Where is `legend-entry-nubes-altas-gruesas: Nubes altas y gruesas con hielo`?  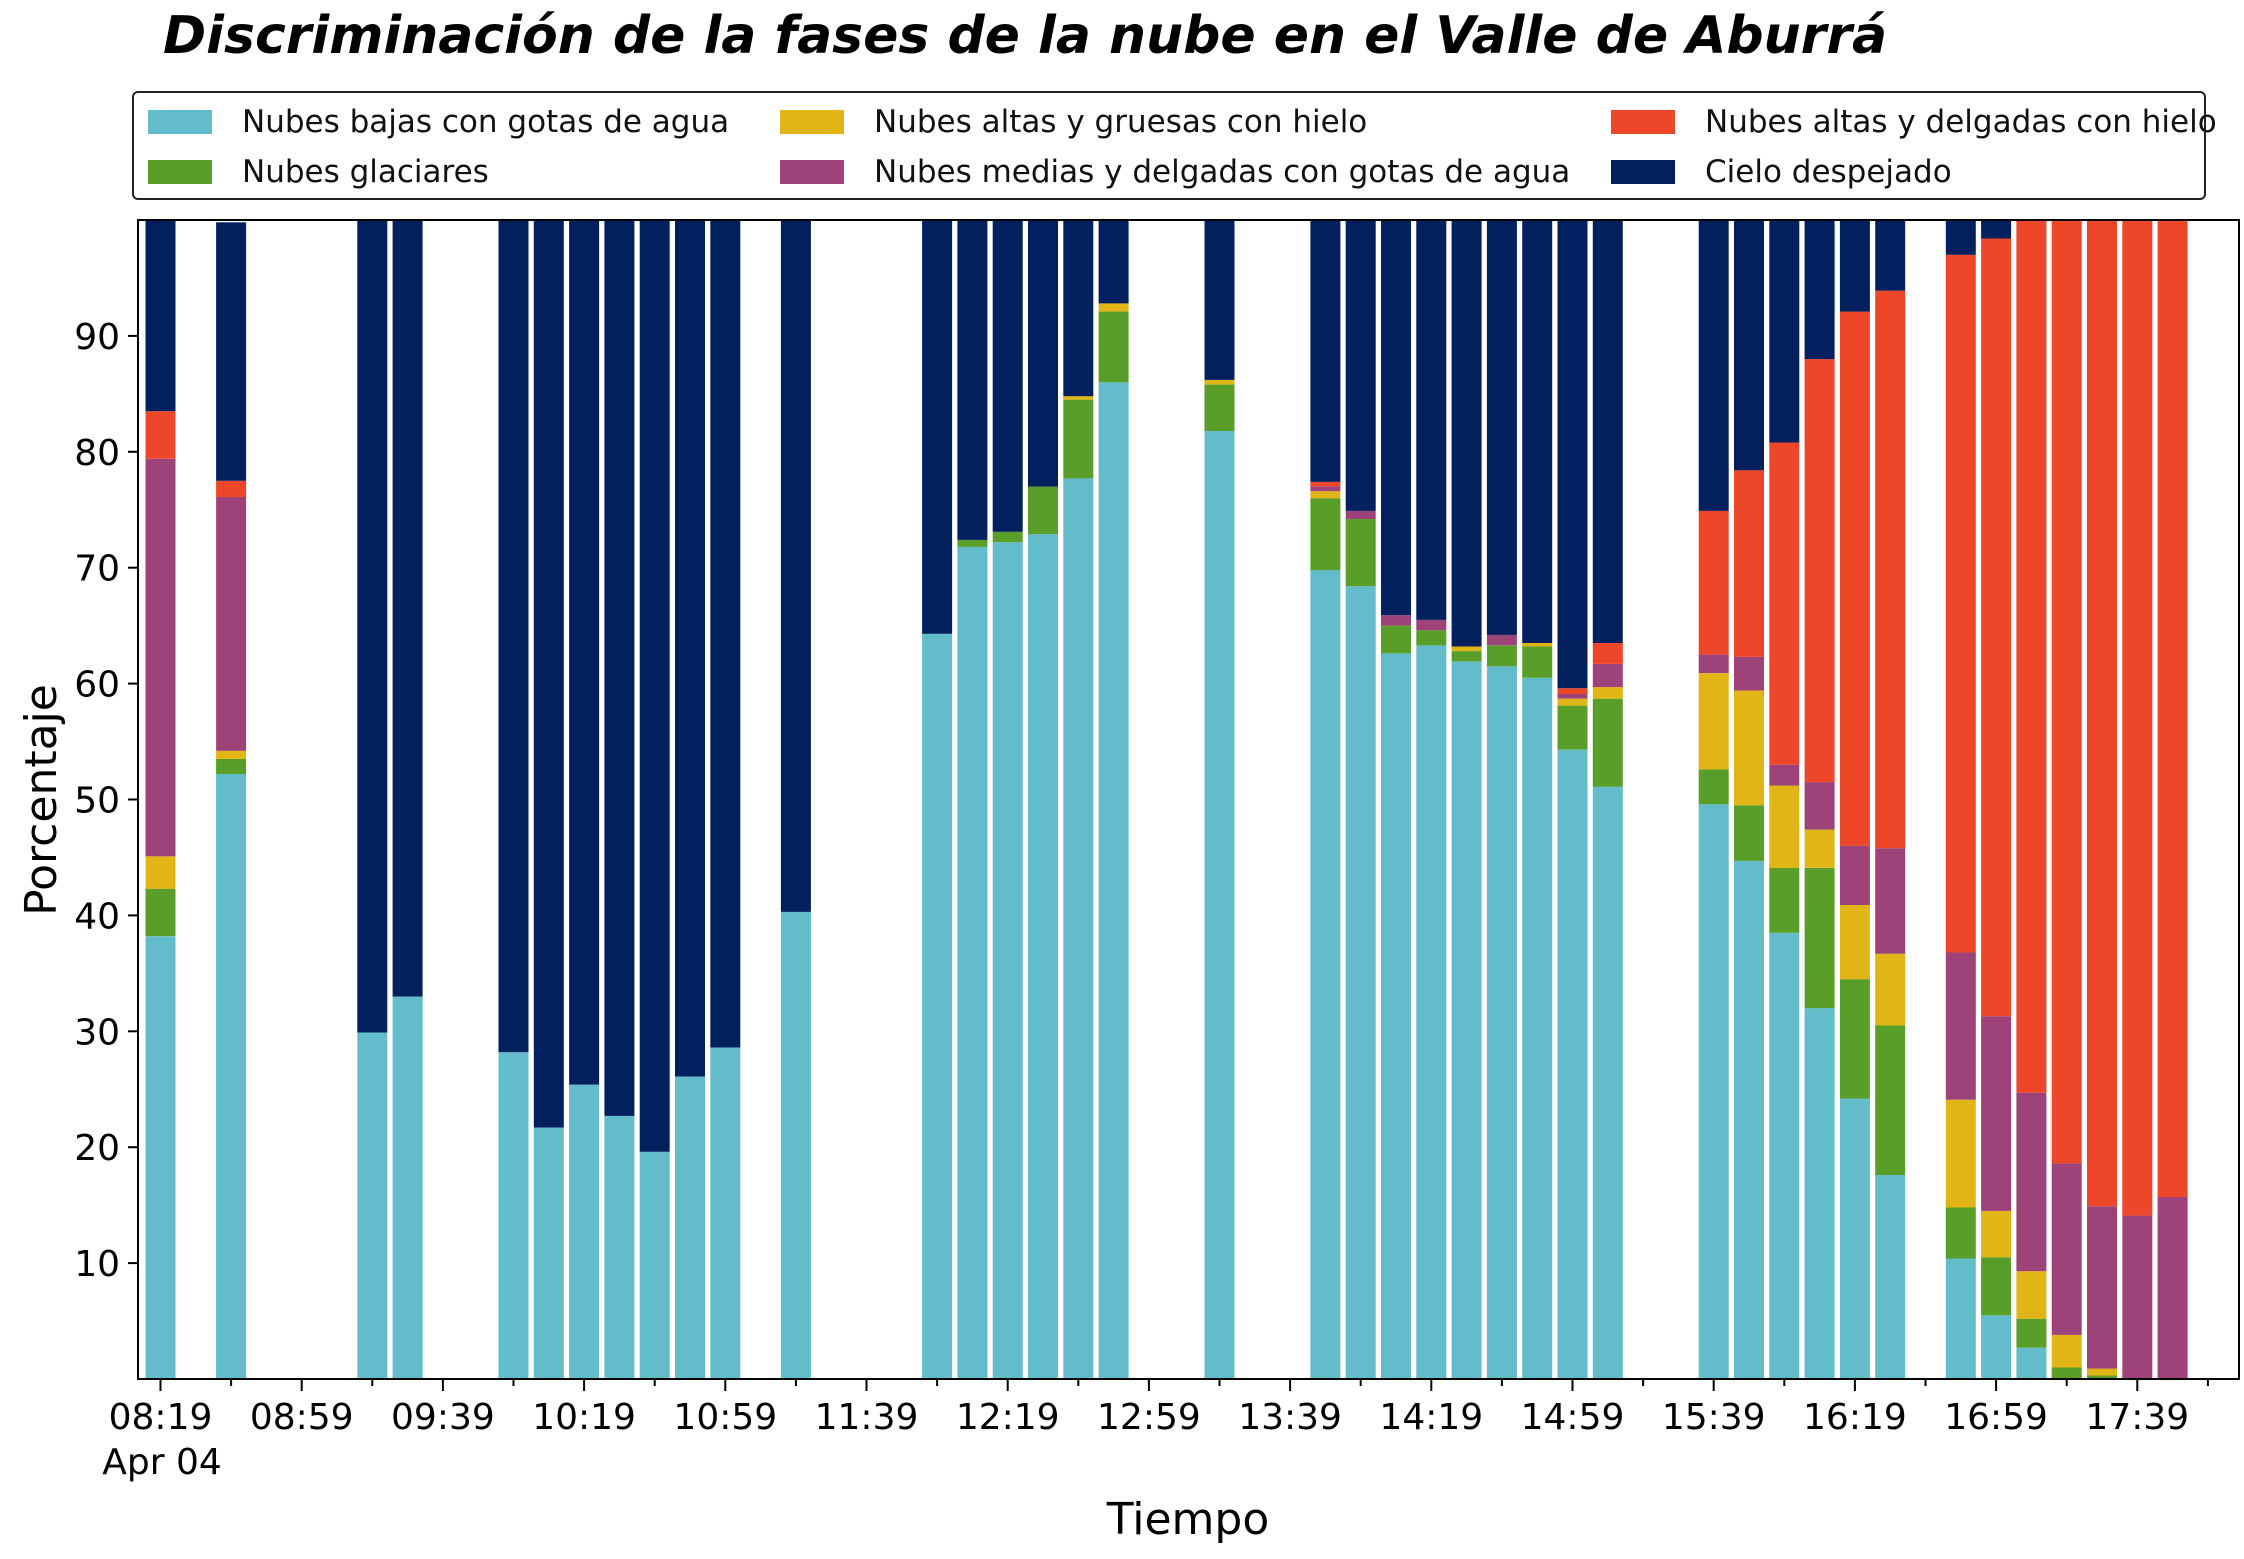 legend-entry-nubes-altas-gruesas: Nubes altas y gruesas con hielo is located at coordinates (1073, 122).